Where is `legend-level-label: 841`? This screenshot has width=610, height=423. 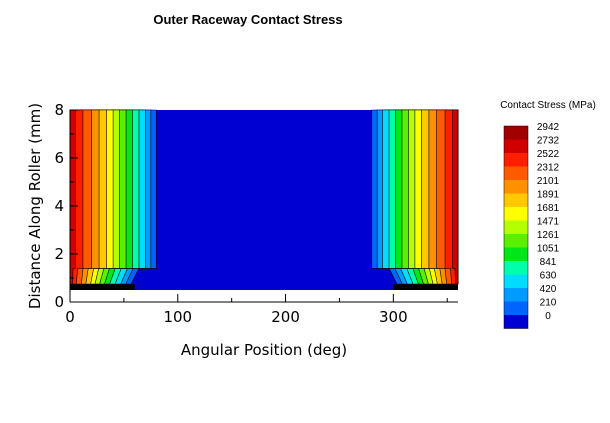
legend-level-label: 841 is located at coordinates (548, 262).